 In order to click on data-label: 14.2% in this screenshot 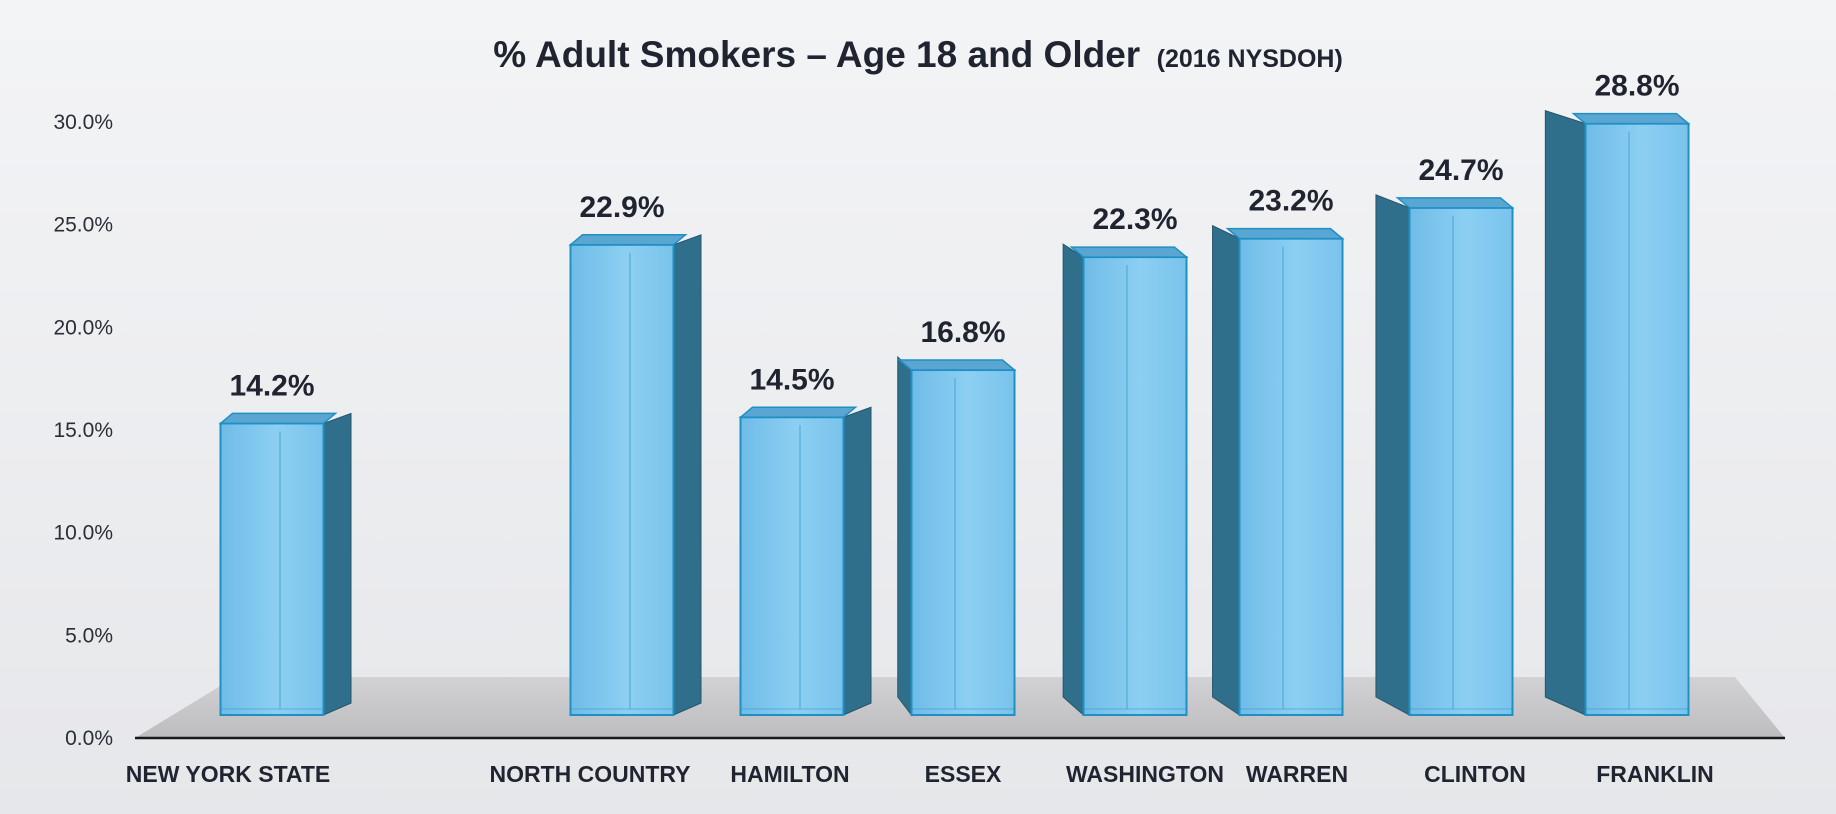, I will do `click(271, 385)`.